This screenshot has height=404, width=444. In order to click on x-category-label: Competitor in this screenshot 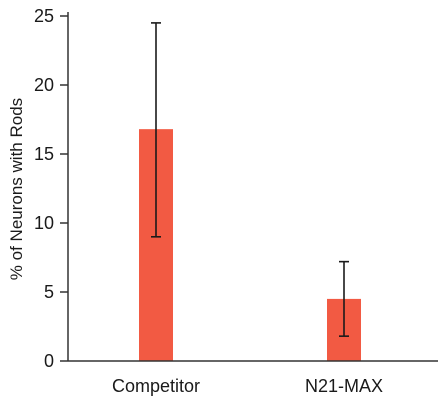, I will do `click(156, 386)`.